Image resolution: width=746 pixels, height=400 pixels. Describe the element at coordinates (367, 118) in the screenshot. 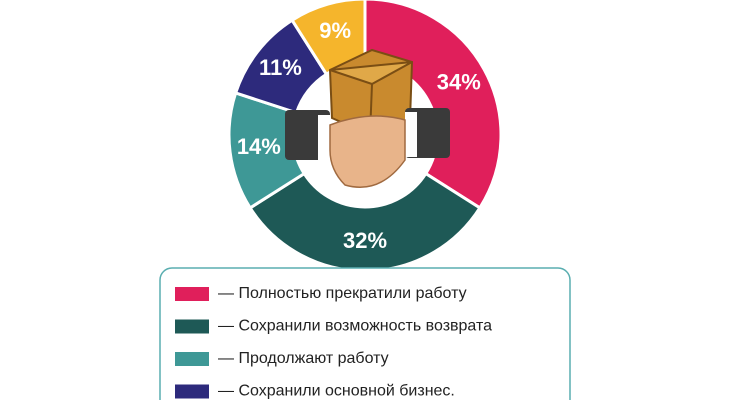

I see `handshake-illustration` at that location.